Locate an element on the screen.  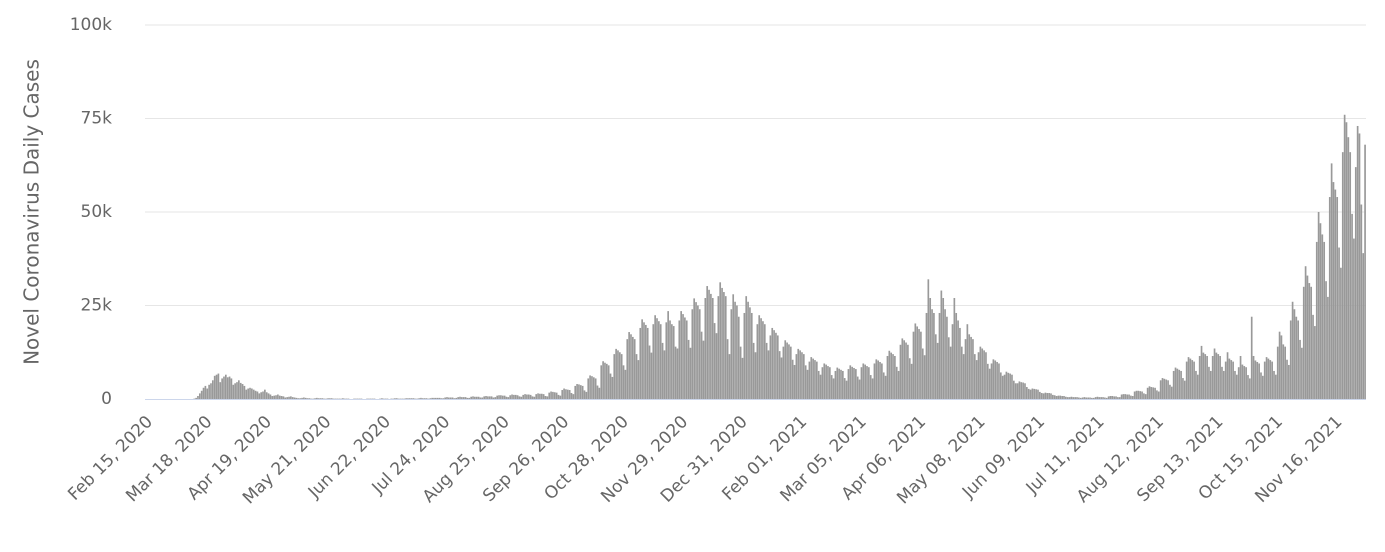
y-tick-label: 100k is located at coordinates (91, 25).